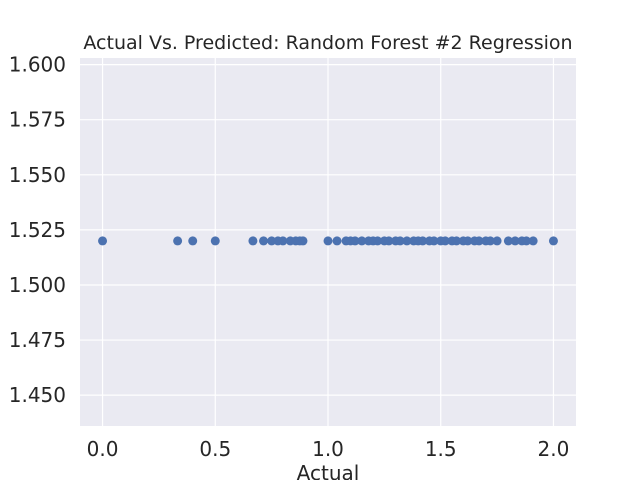 The width and height of the screenshot is (640, 480). I want to click on y-tick-label: 1.600, so click(37, 65).